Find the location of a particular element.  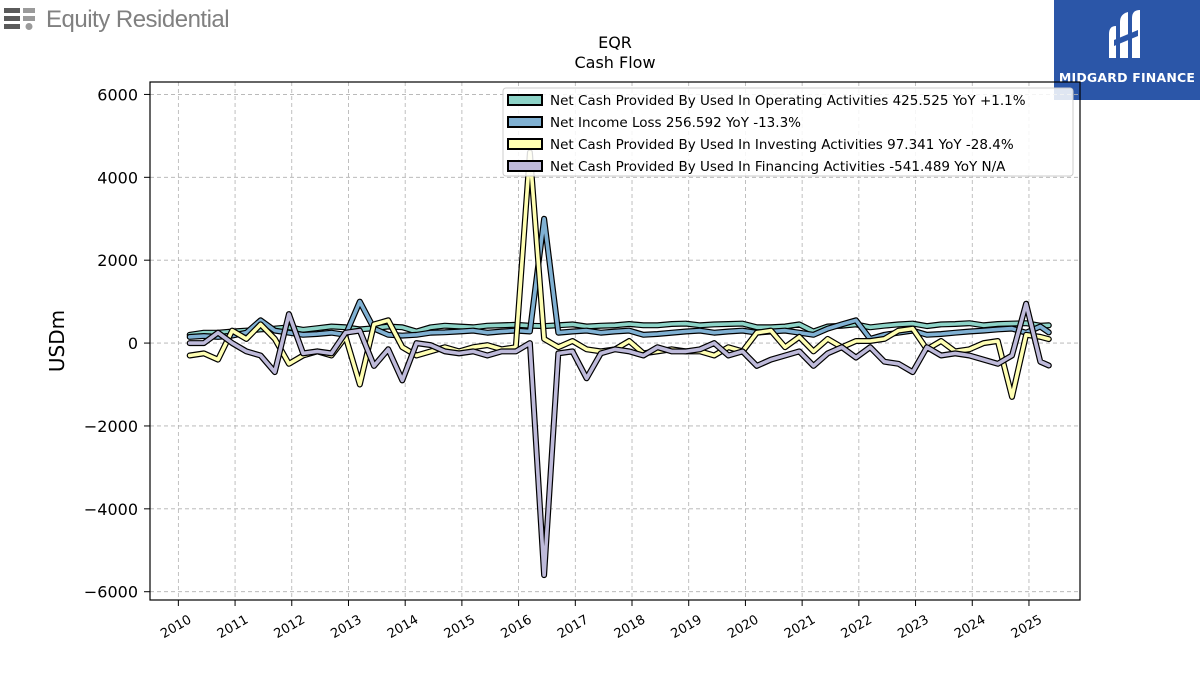

y-axis-label: USDm is located at coordinates (57, 341).